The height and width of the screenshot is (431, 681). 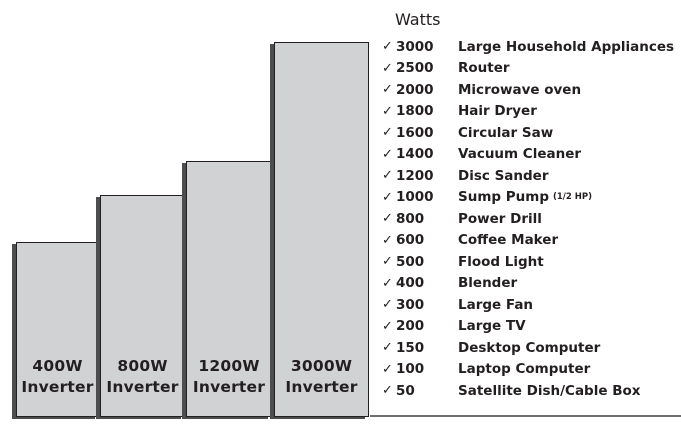 What do you see at coordinates (57, 366) in the screenshot?
I see `bar-label-top: 400W` at bounding box center [57, 366].